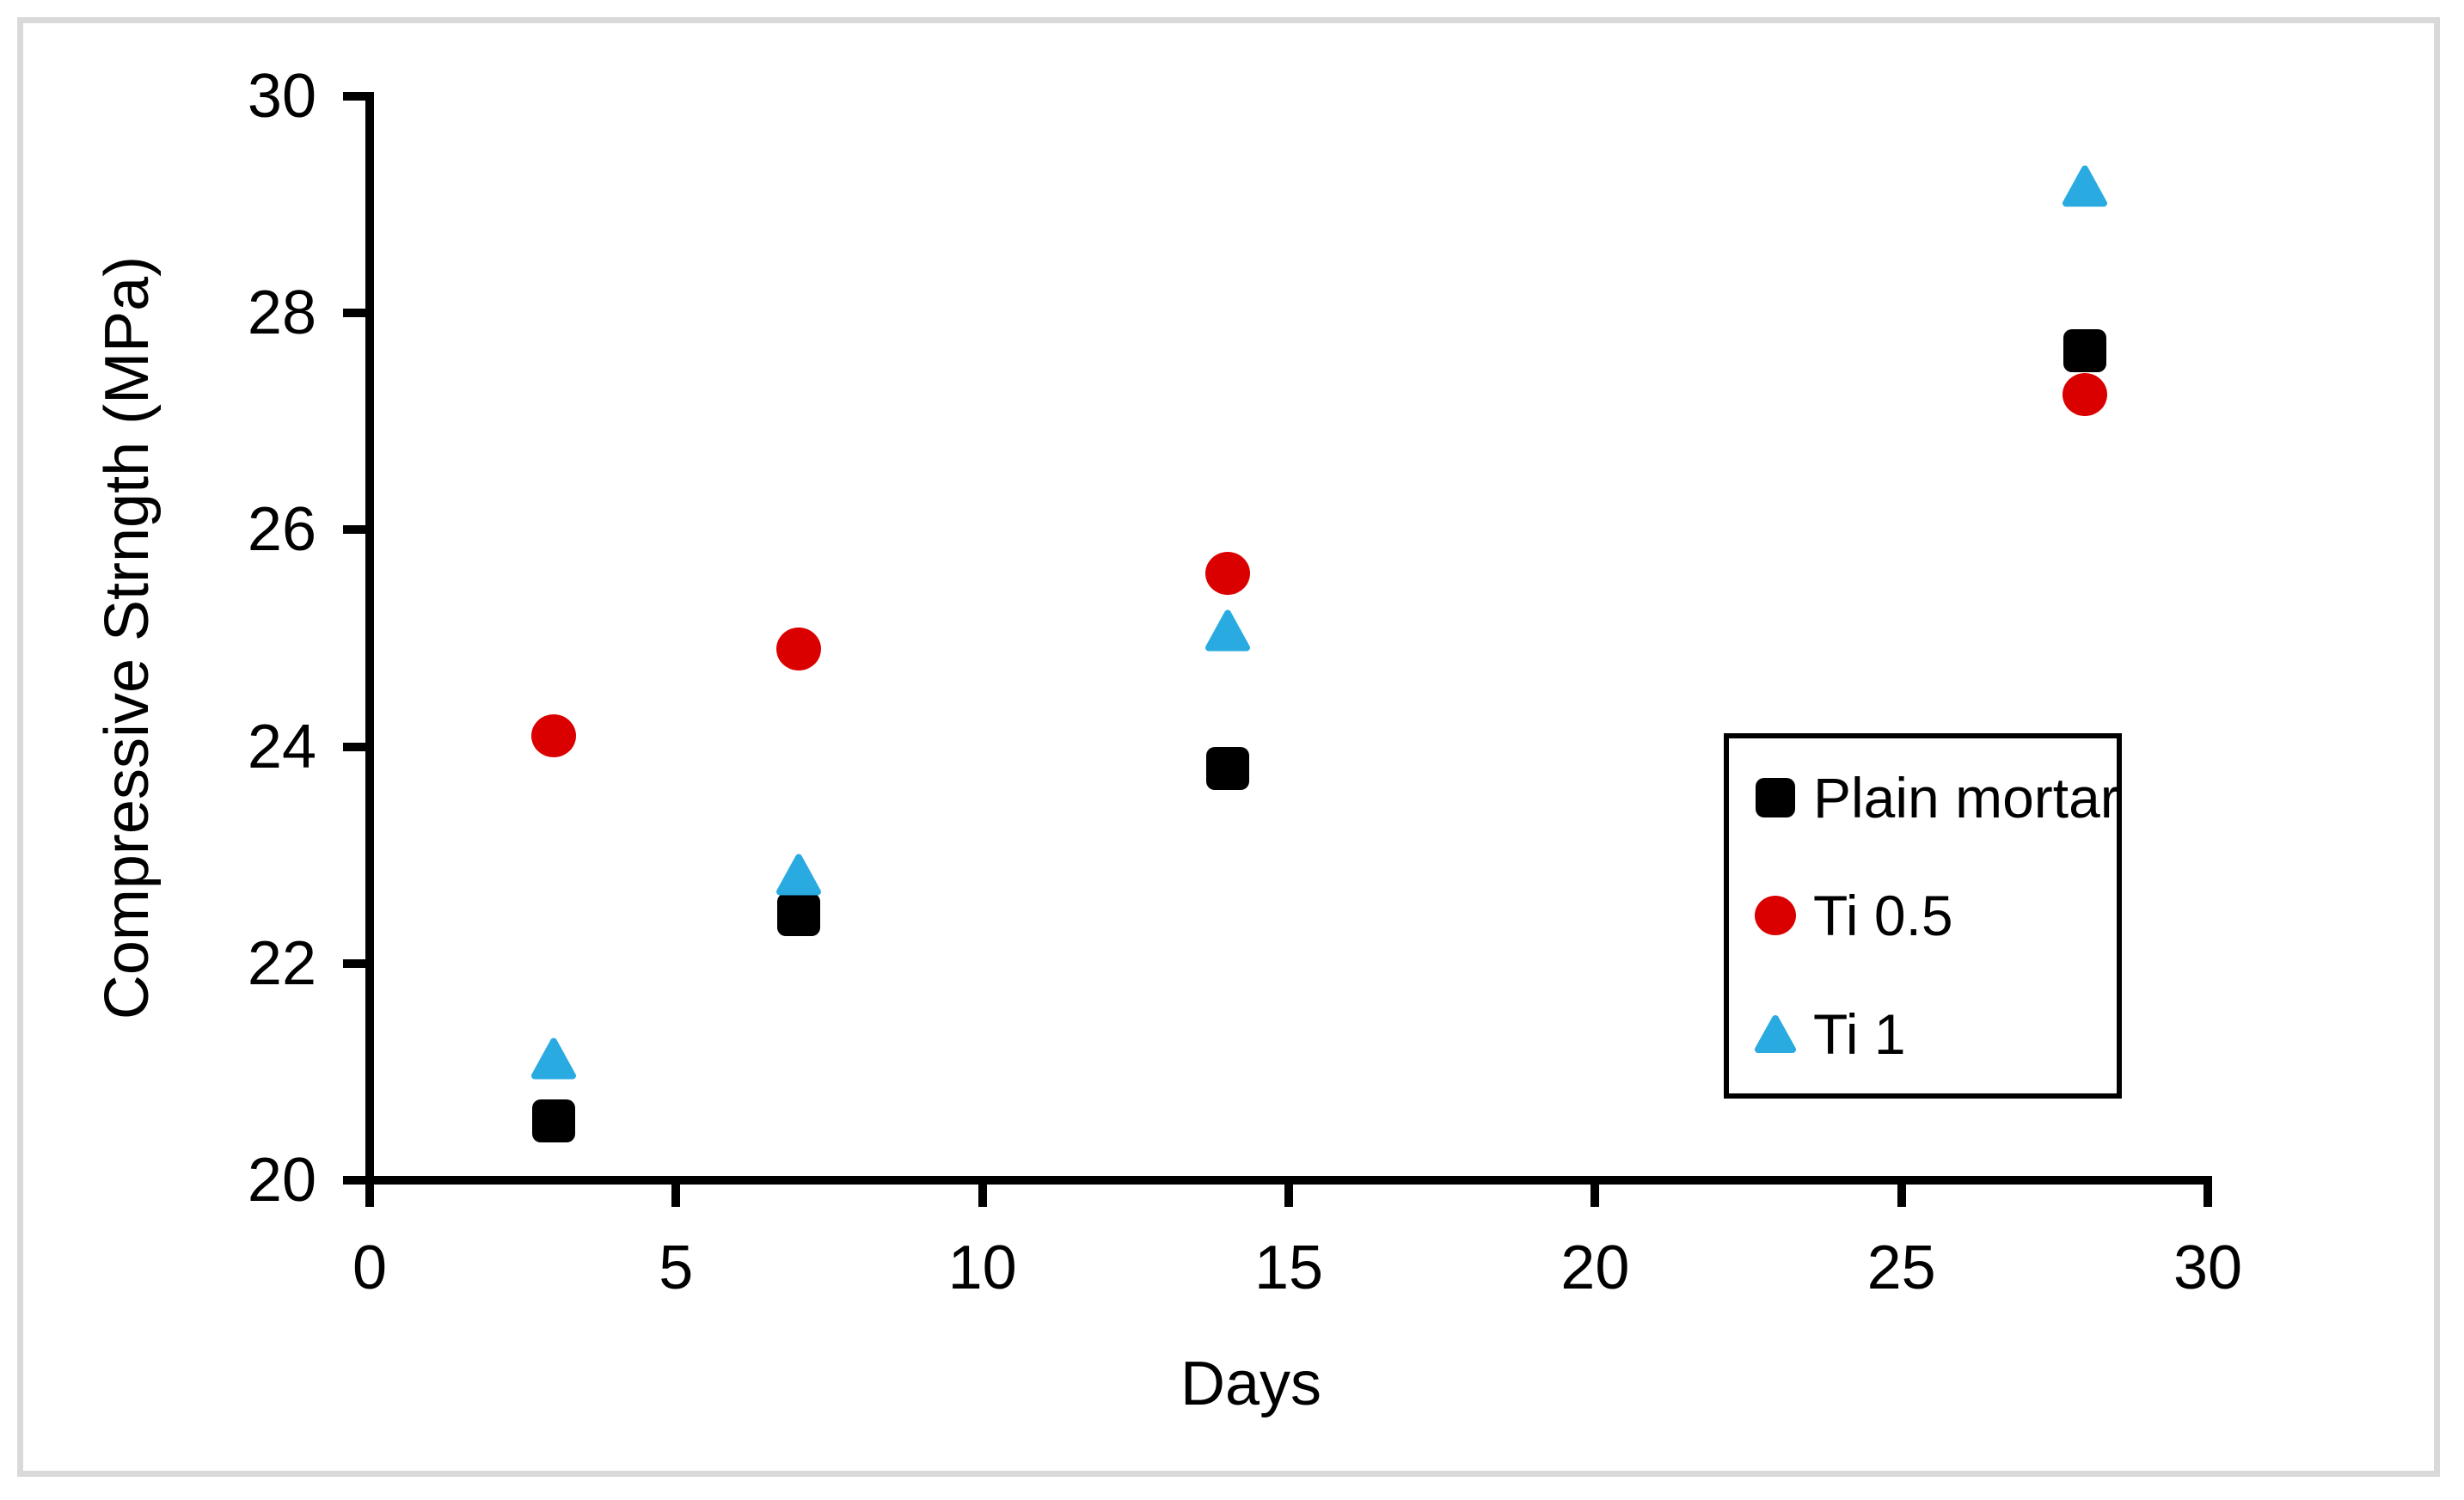  What do you see at coordinates (370, 1268) in the screenshot?
I see `x-tick-label: 0` at bounding box center [370, 1268].